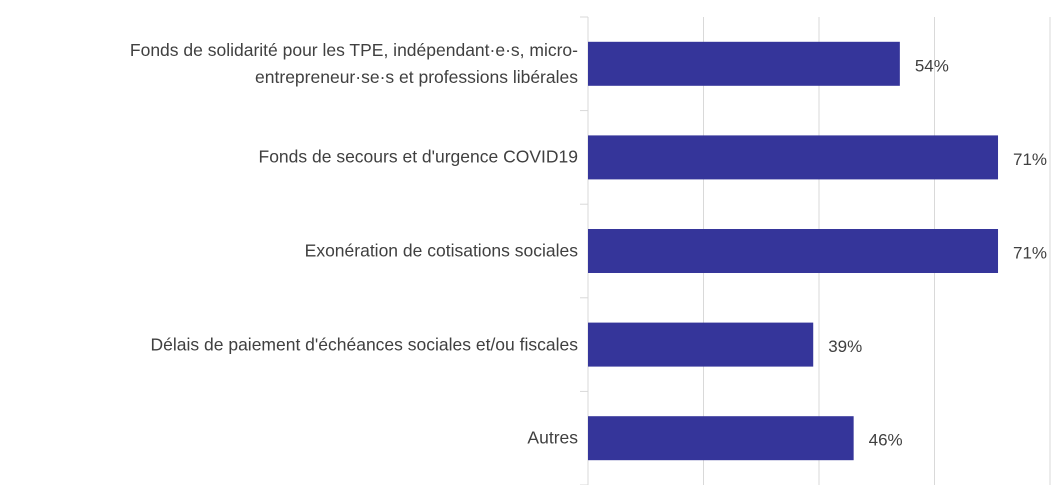 Image resolution: width=1061 pixels, height=485 pixels. Describe the element at coordinates (552, 437) in the screenshot. I see `category-label: Autres` at that location.